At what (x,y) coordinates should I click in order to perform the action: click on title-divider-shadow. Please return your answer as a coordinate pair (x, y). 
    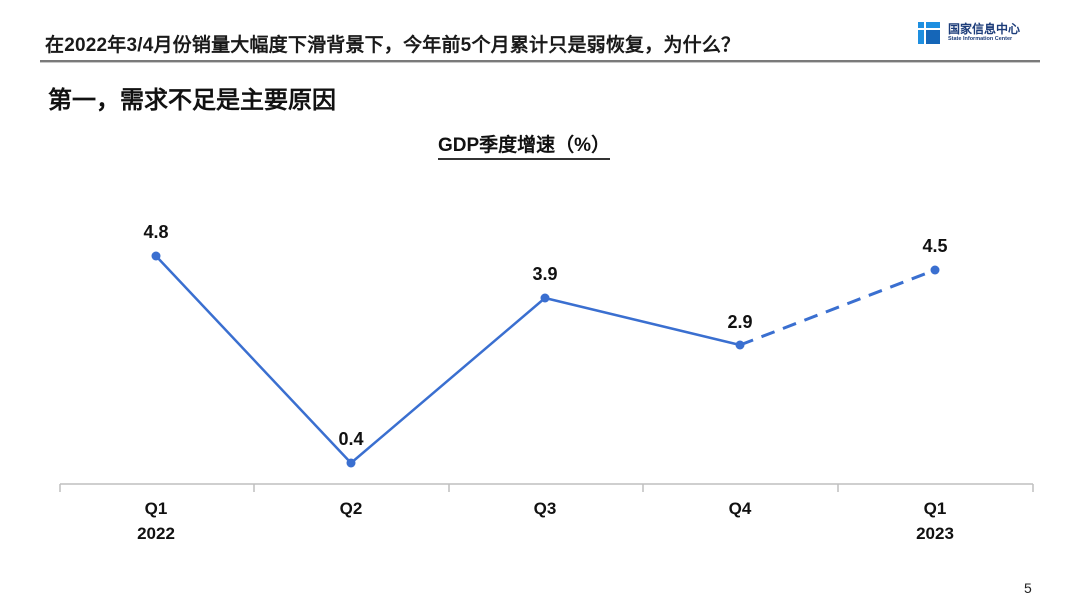
    Looking at the image, I should click on (540, 62).